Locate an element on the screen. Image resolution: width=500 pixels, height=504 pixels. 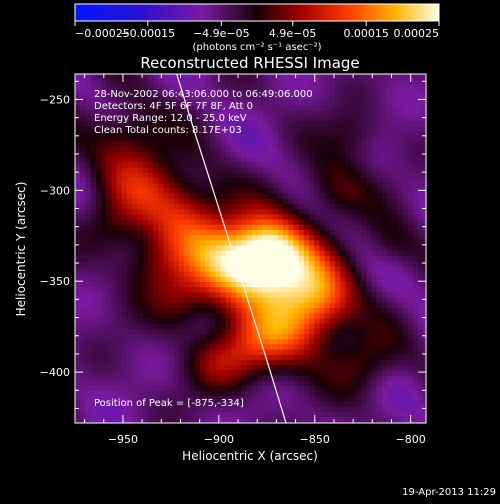
annotation-peak-position: Position of Peak = [-875,-334] is located at coordinates (169, 403).